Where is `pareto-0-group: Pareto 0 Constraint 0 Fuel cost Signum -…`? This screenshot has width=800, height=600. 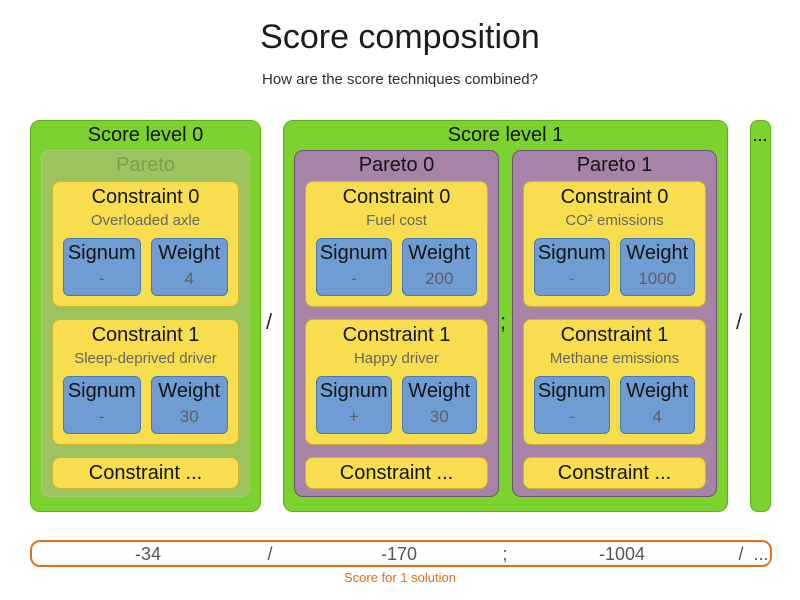 pareto-0-group: Pareto 0 Constraint 0 Fuel cost Signum -… is located at coordinates (396, 323).